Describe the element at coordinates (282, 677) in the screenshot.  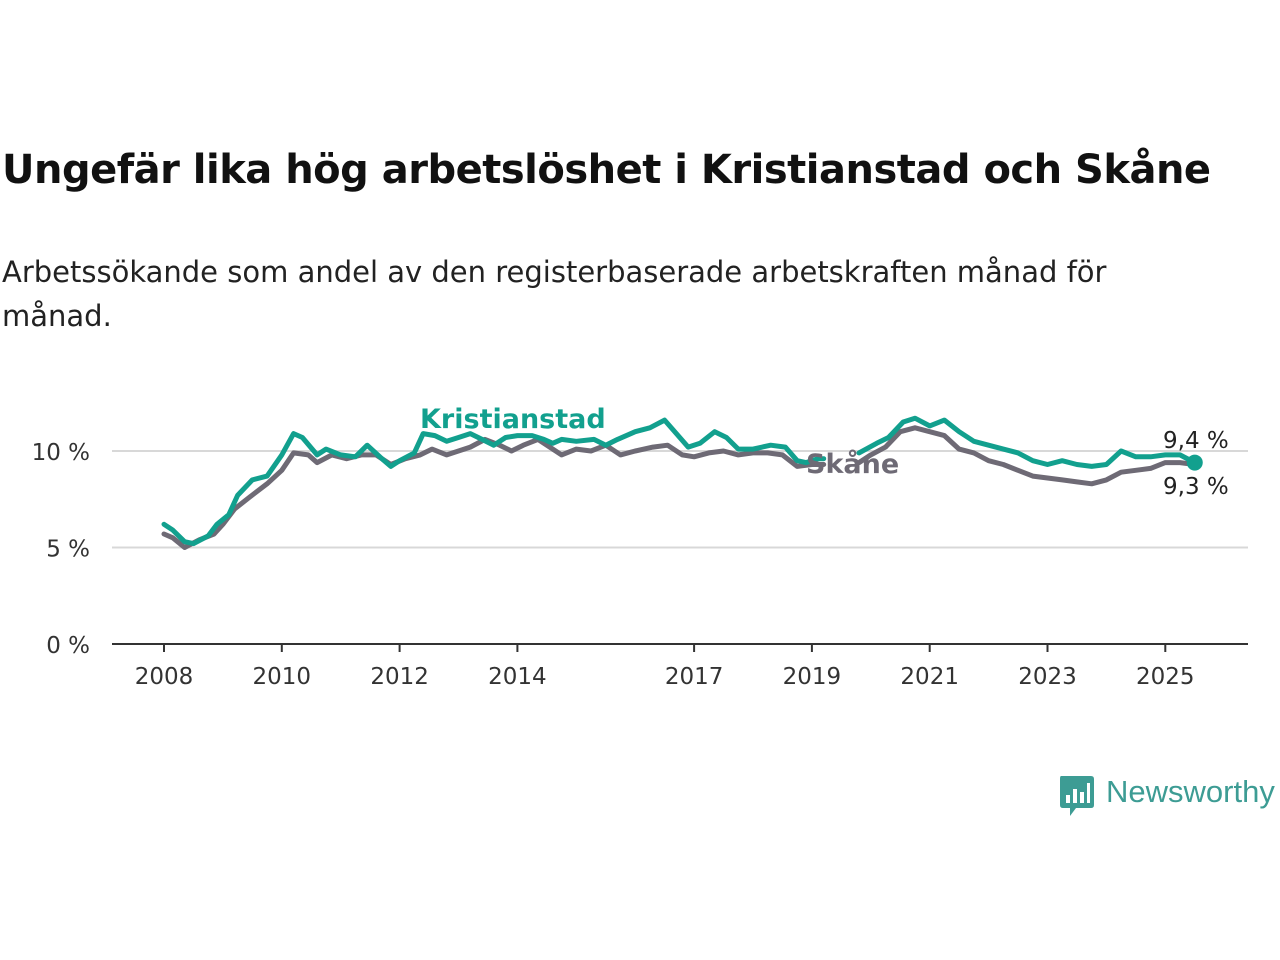
I see `x-tick-label: 2010` at that location.